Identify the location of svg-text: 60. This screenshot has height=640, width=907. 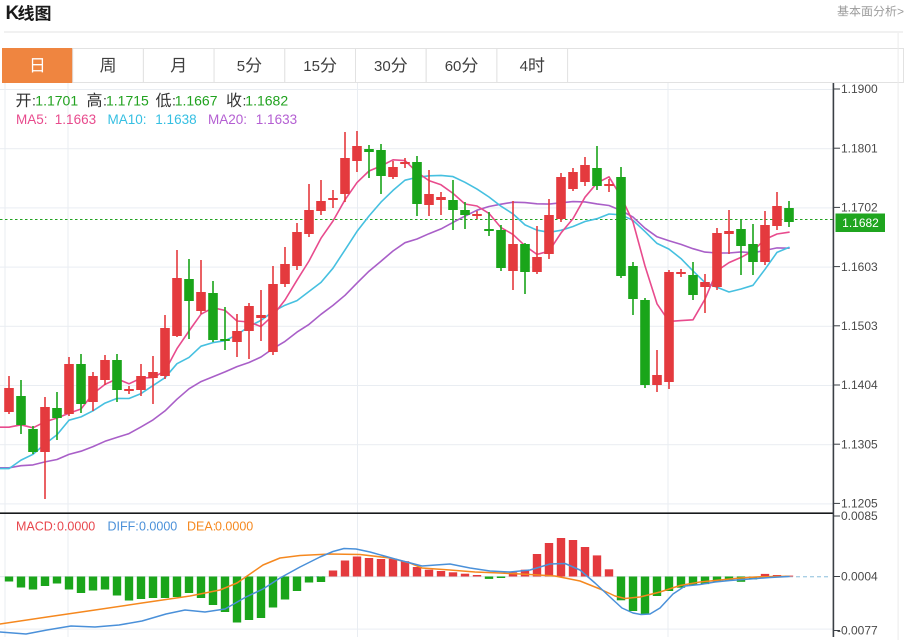
(453, 66).